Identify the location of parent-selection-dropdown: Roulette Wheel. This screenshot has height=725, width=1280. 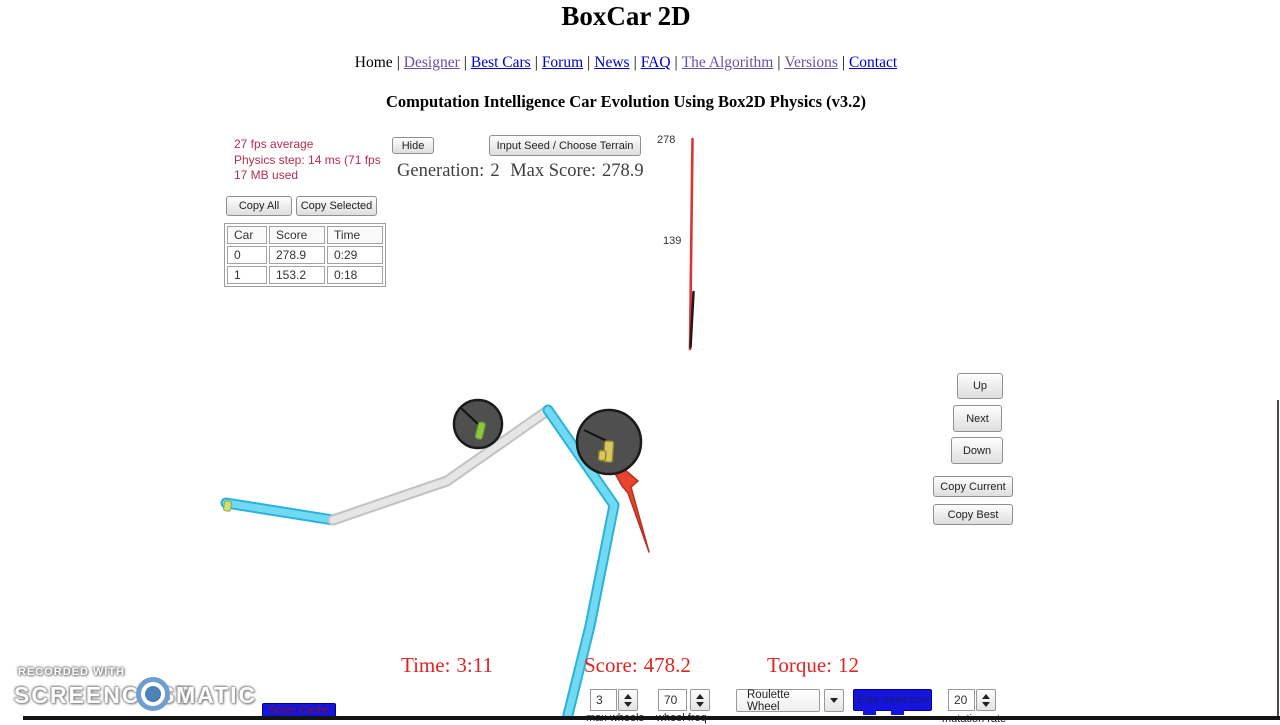
(778, 701).